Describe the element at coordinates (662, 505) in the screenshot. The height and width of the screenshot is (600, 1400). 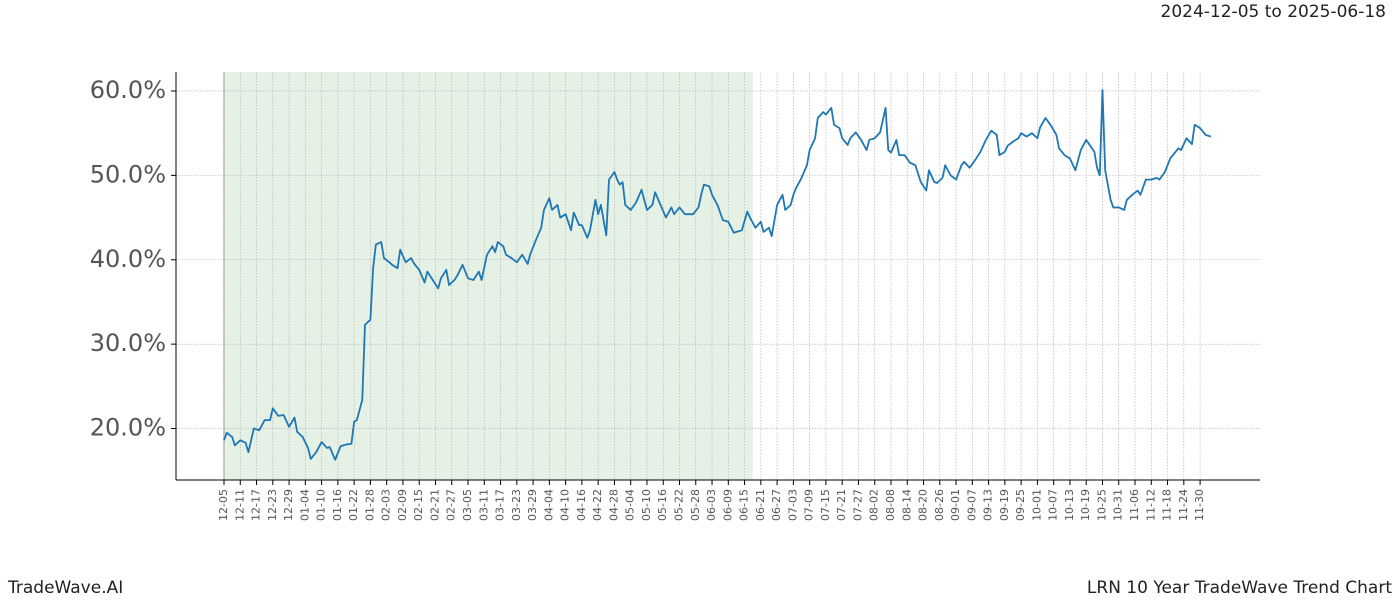
I see `x-tick-label: 05-16` at that location.